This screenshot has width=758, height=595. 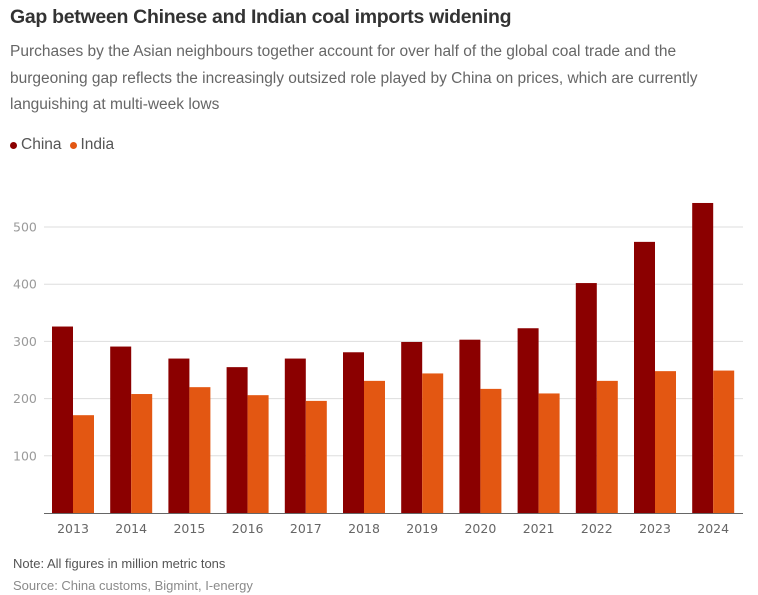 I want to click on bar-china-2024, so click(x=703, y=357).